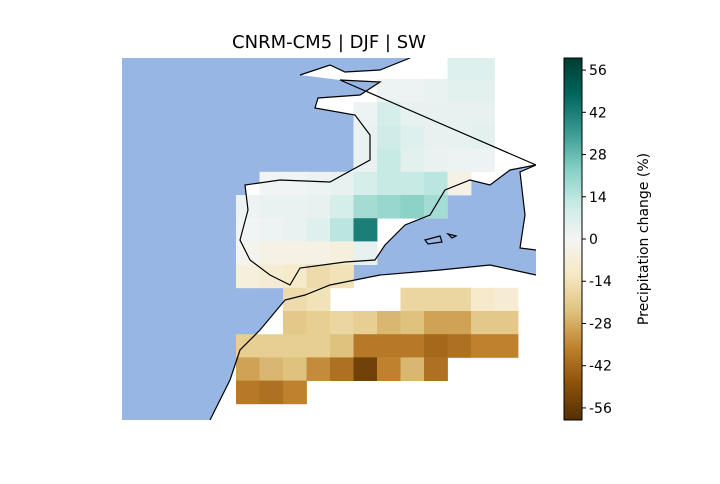 This screenshot has width=720, height=484. I want to click on colorbar-tick-label: 0, so click(593, 240).